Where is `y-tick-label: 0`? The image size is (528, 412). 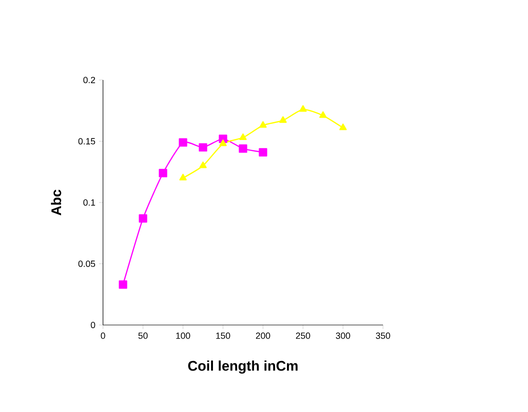
y-tick-label: 0 is located at coordinates (93, 325).